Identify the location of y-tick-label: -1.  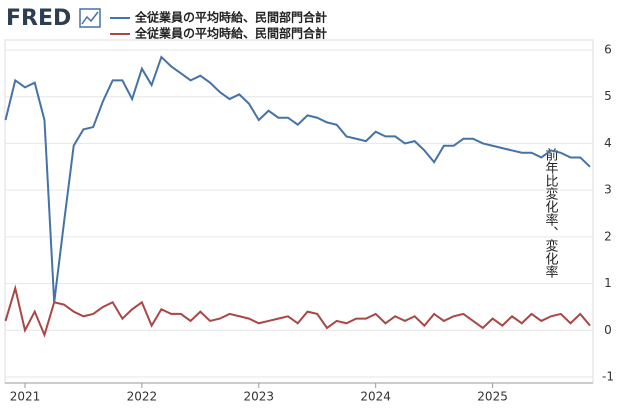
(608, 377).